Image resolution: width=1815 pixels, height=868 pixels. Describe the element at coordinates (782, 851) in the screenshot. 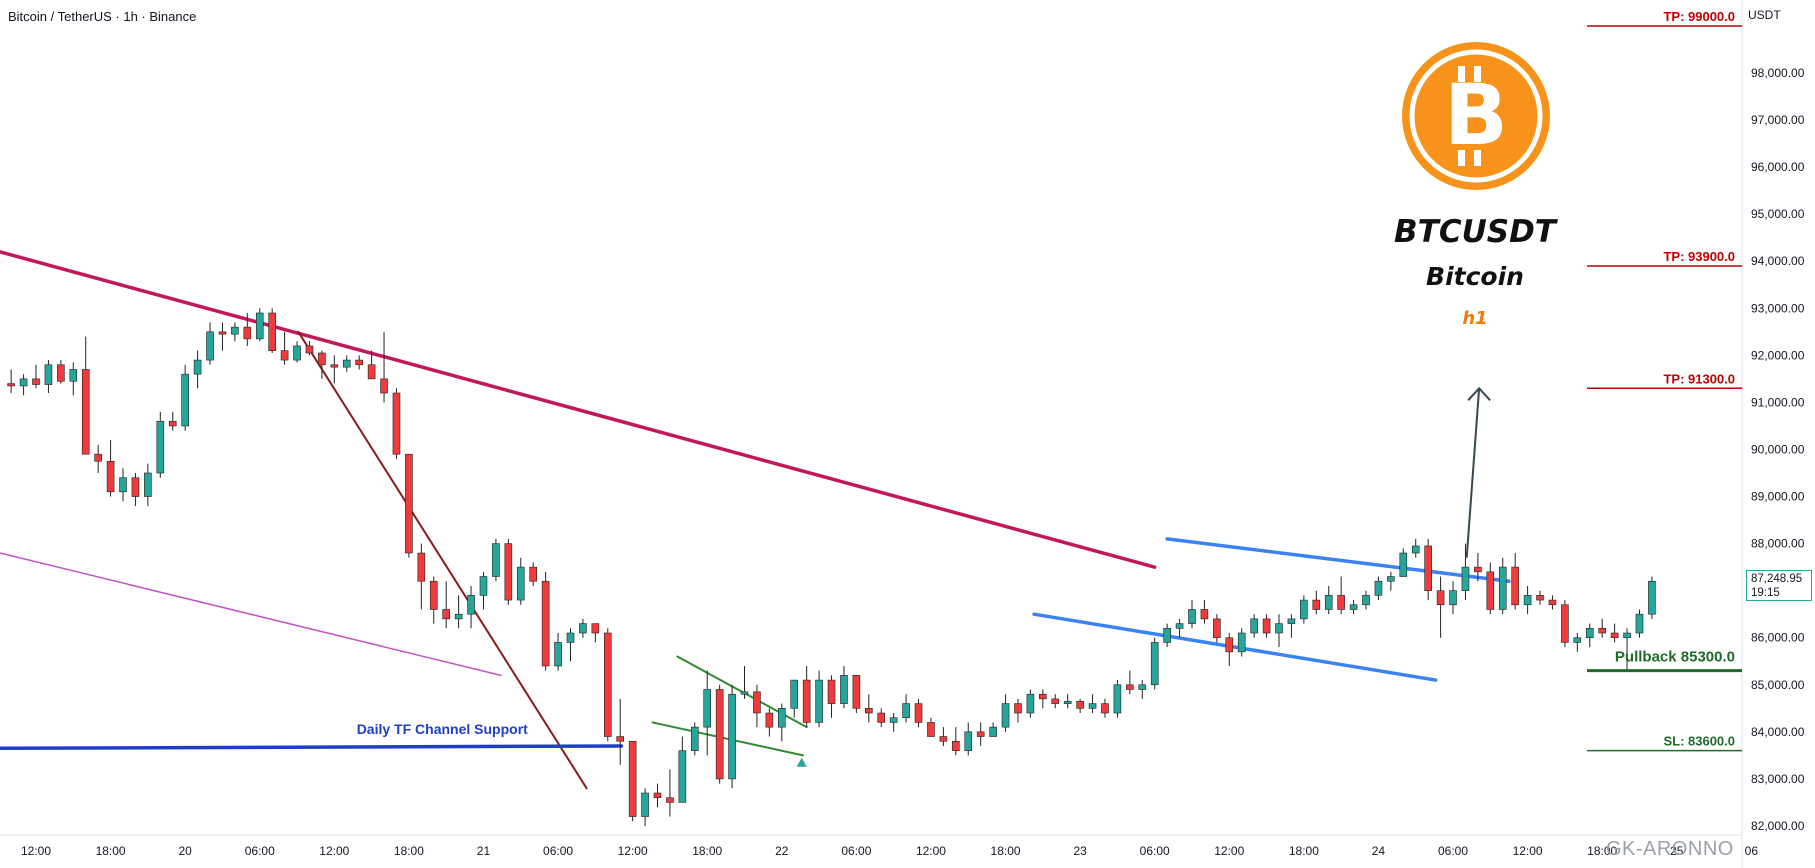

I see `x-tick-label: 22` at that location.